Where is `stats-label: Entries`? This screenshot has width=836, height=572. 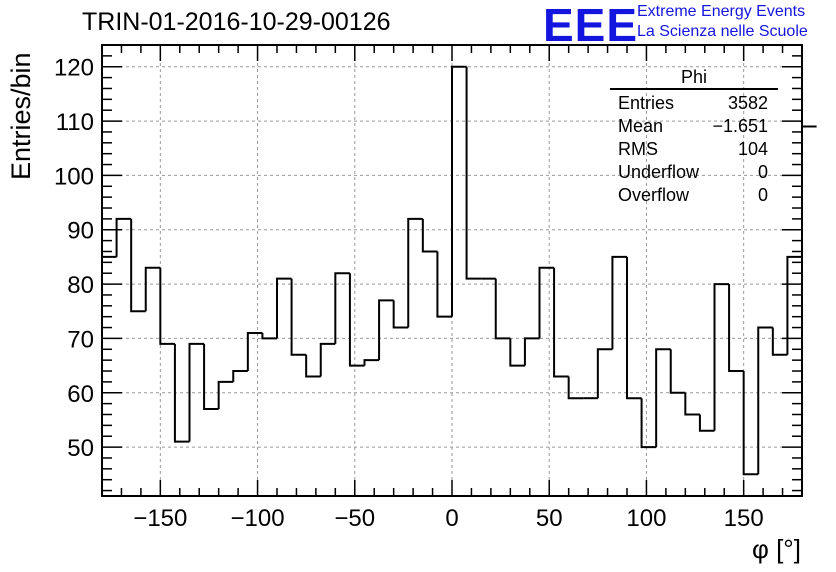 stats-label: Entries is located at coordinates (646, 103).